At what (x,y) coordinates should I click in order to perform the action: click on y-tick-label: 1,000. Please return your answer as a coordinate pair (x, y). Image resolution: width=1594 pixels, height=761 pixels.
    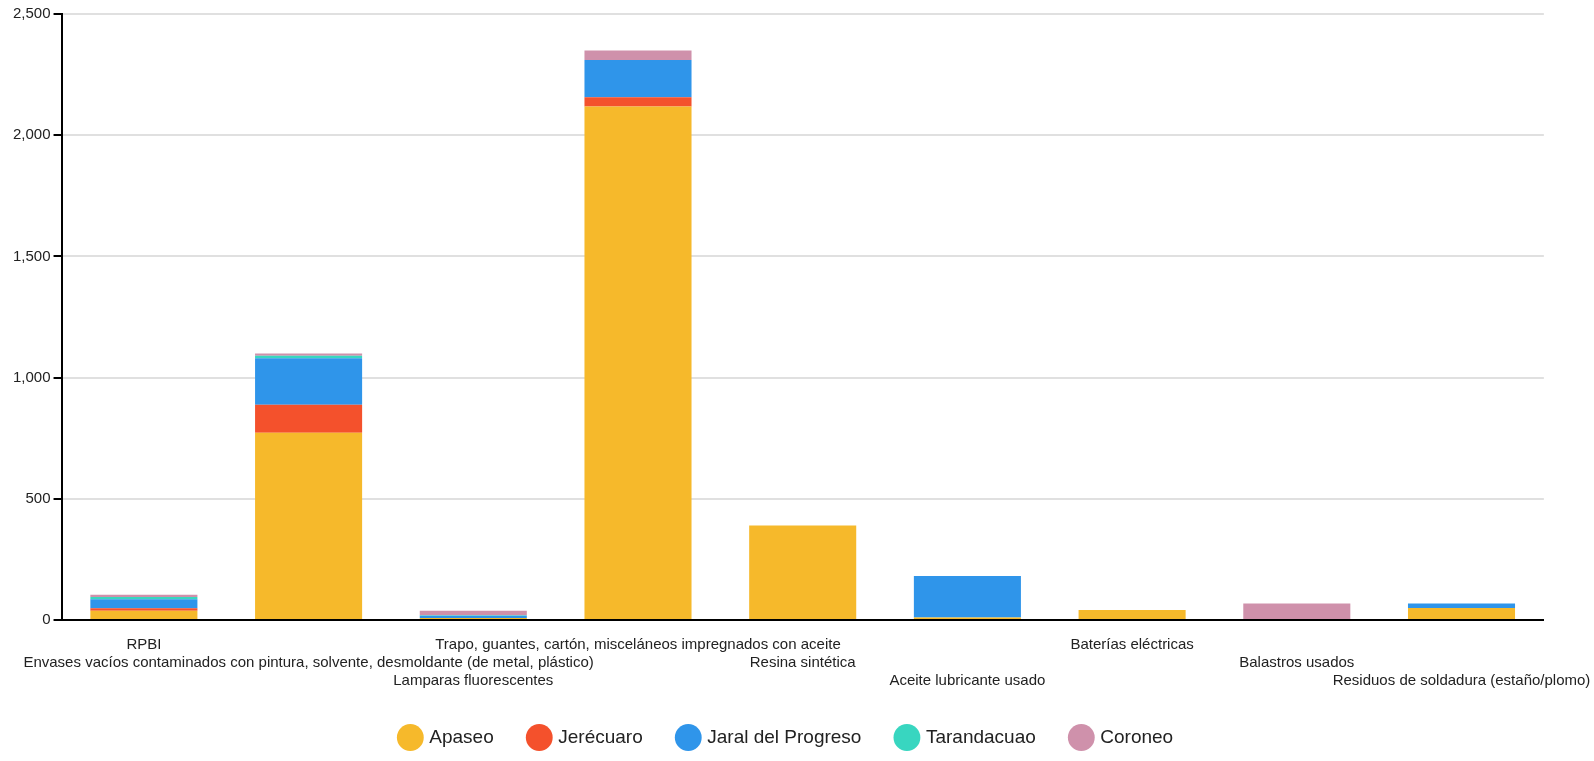
    Looking at the image, I should click on (31, 376).